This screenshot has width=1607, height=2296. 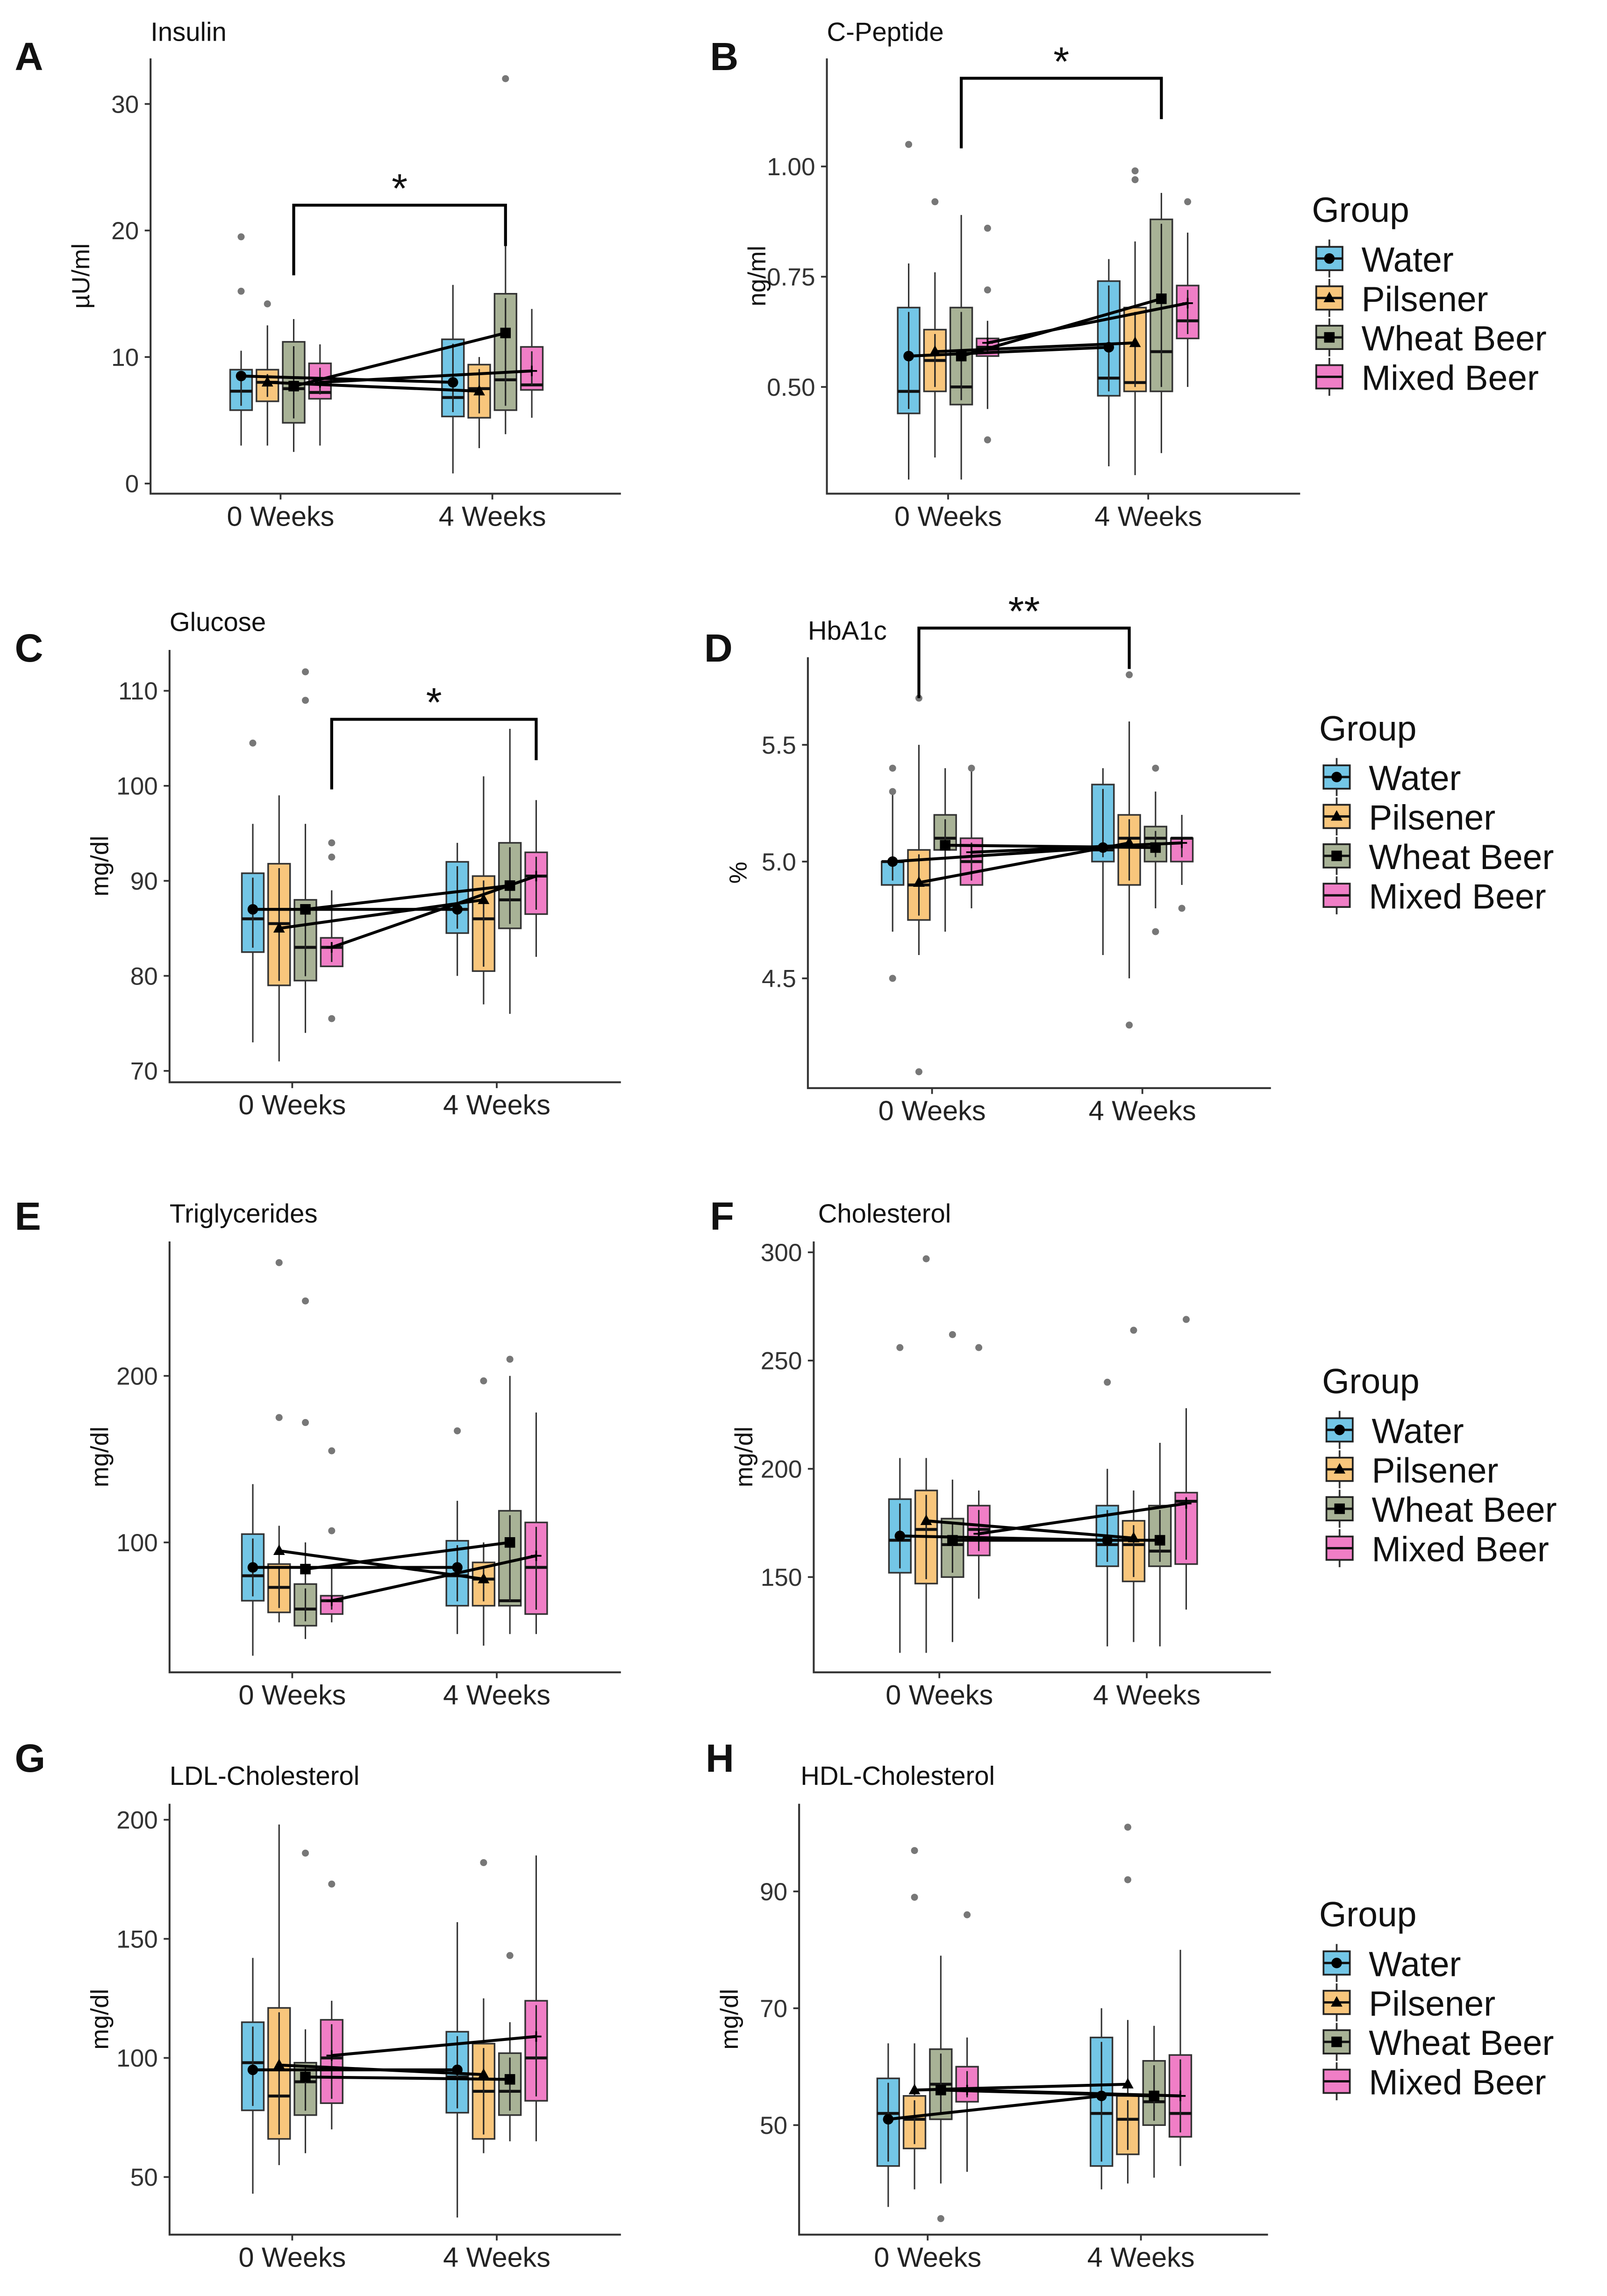 I want to click on panel-a: A Insulin 0 10 20 30 µU/ml 0 Weeks 4 Weeks *, so click(x=317, y=274).